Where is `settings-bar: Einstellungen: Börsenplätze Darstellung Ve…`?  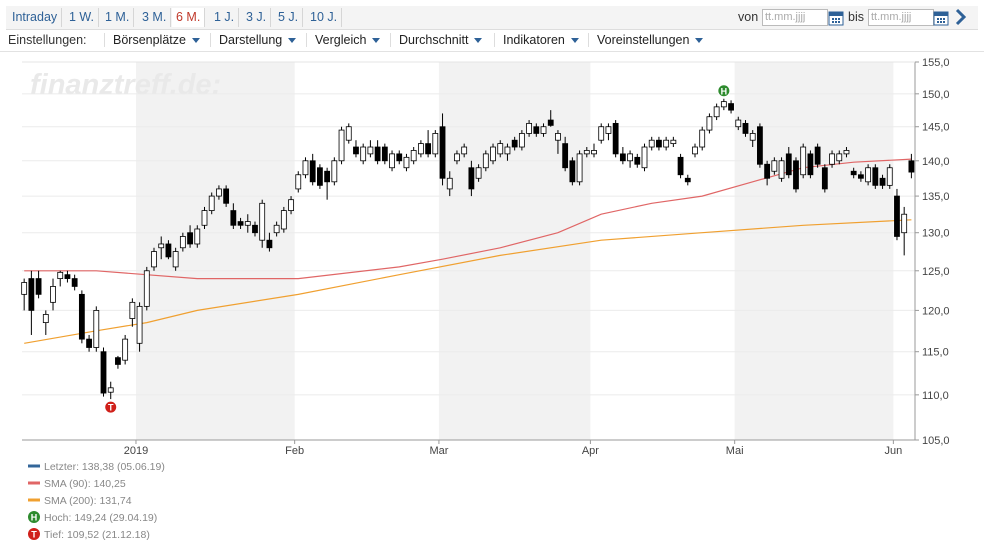 settings-bar: Einstellungen: Börsenplätze Darstellung Ve… is located at coordinates (492, 41).